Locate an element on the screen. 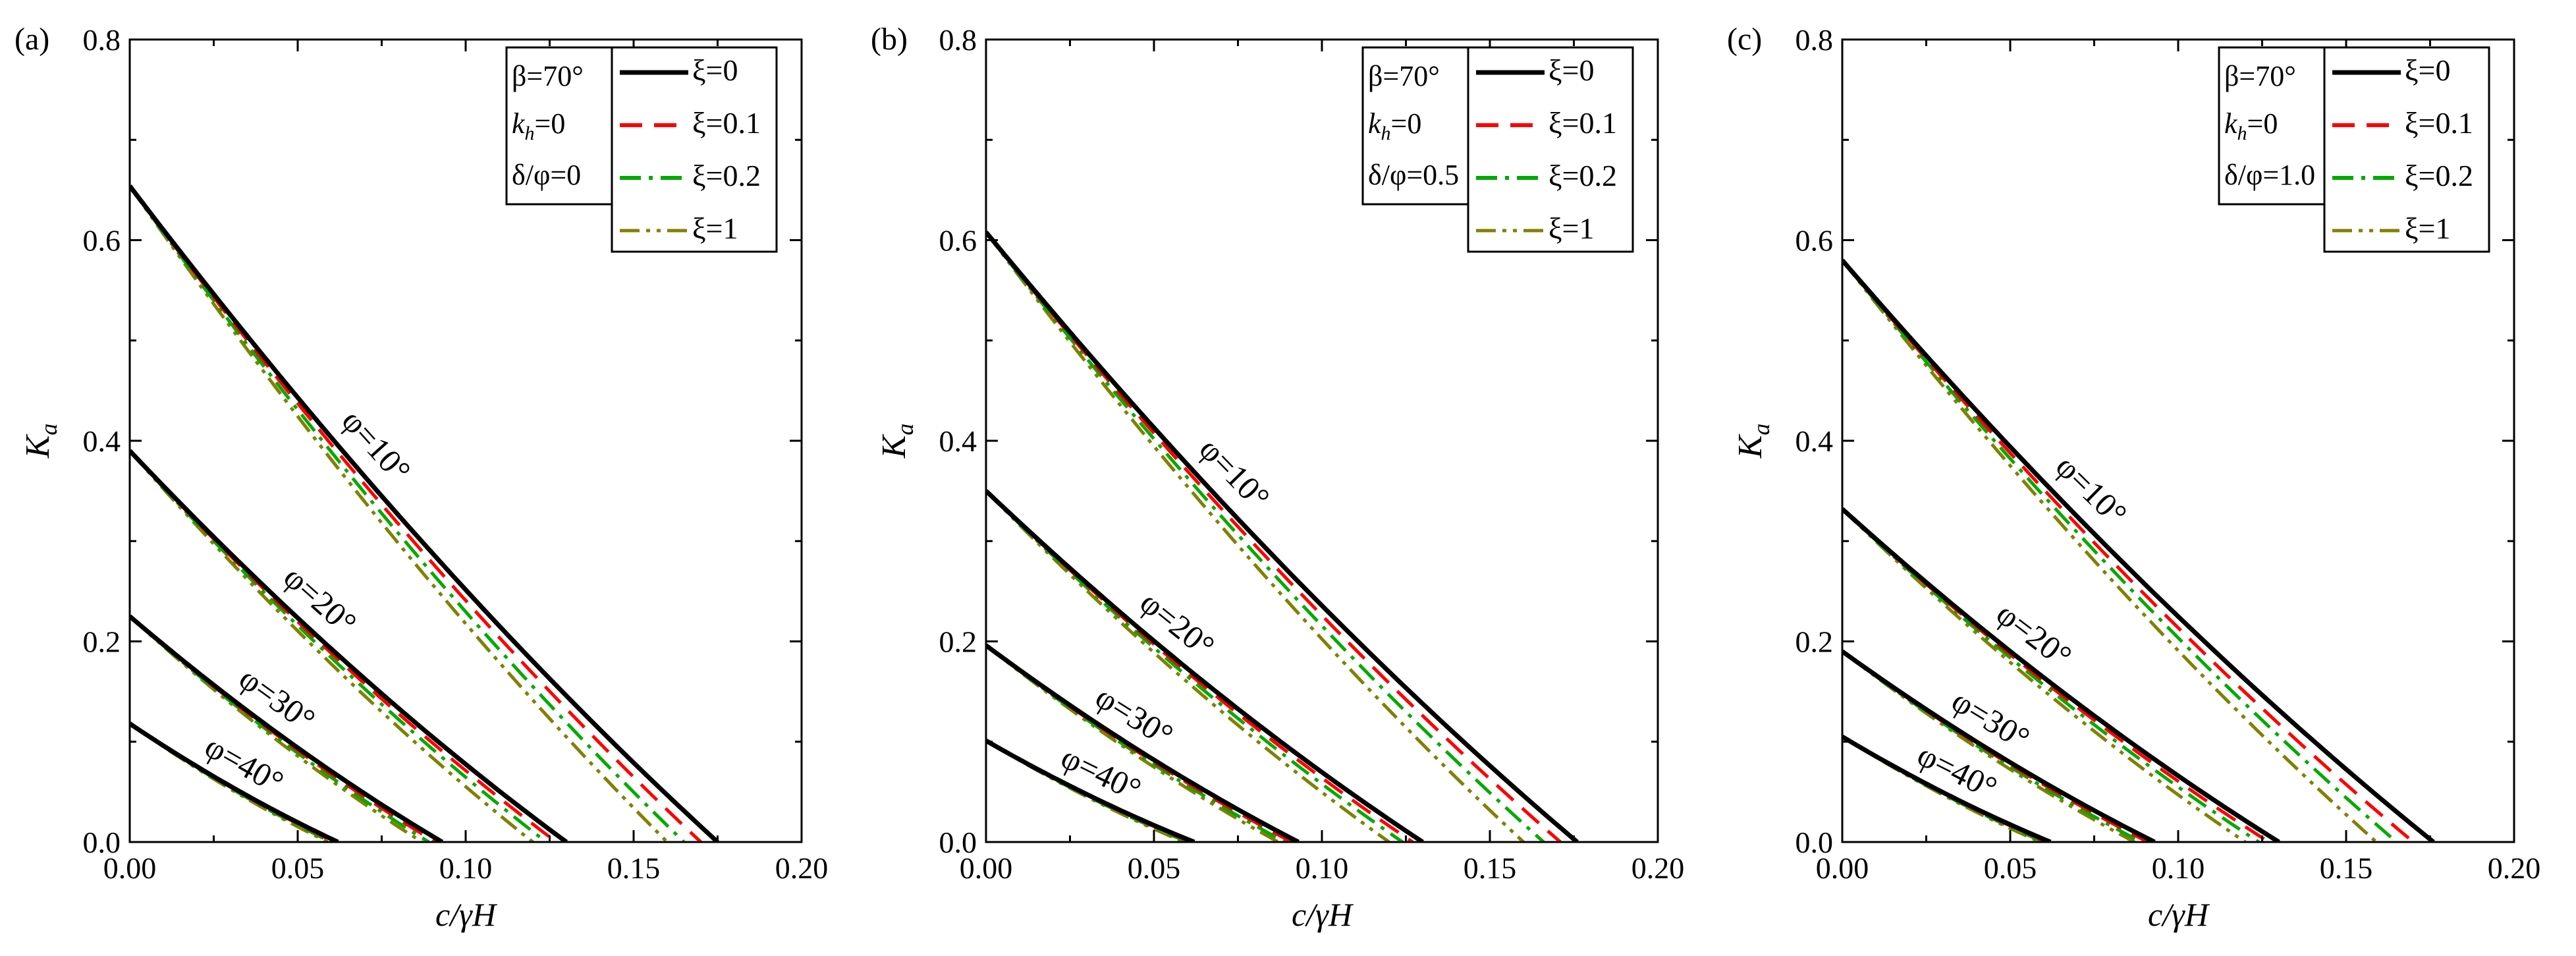 The image size is (2576, 956). param-delta: δ/φ=1.0 is located at coordinates (2269, 175).